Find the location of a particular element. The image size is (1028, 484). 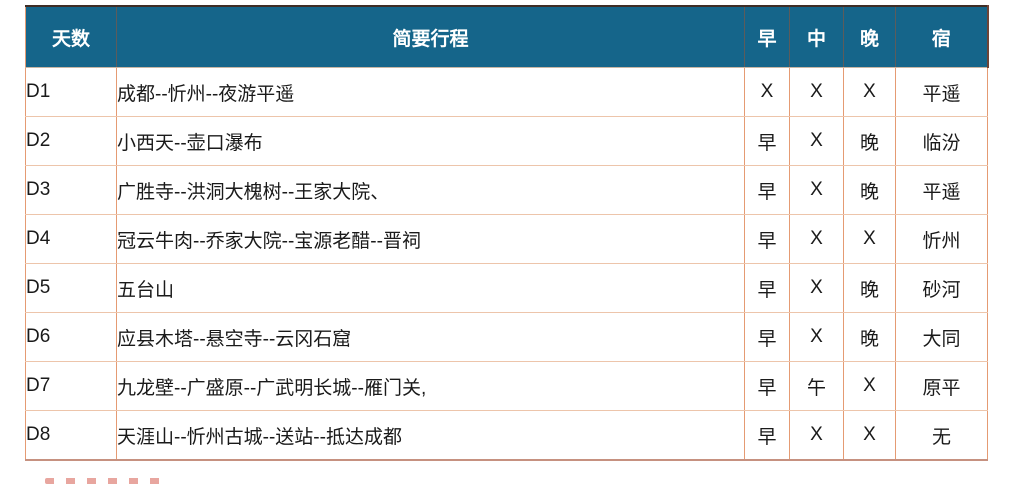

table-row: D7 九龙壁--广盛原--广武明长城--雁门关, 早 午 X 原平 is located at coordinates (506, 386).